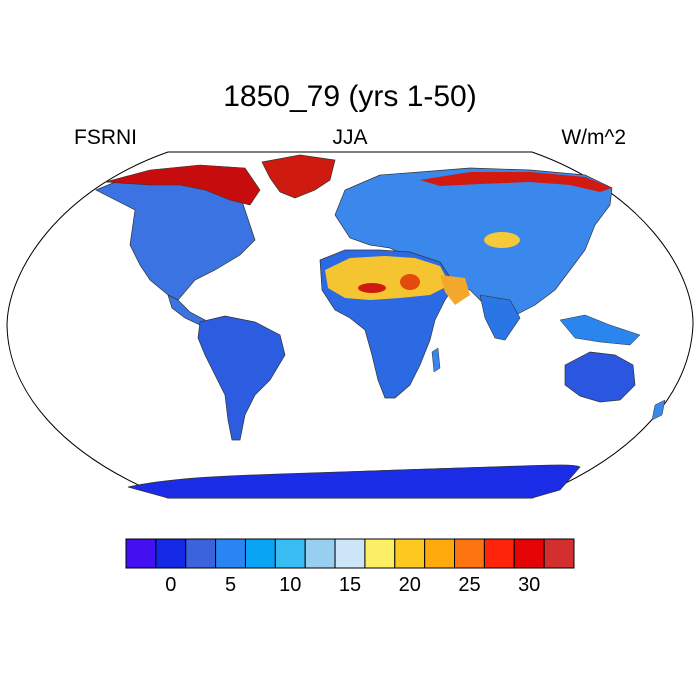  Describe the element at coordinates (500, 317) in the screenshot. I see `india` at that location.